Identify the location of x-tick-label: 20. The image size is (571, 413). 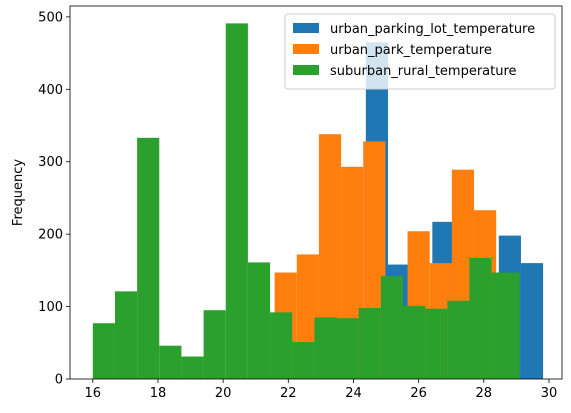
(223, 393).